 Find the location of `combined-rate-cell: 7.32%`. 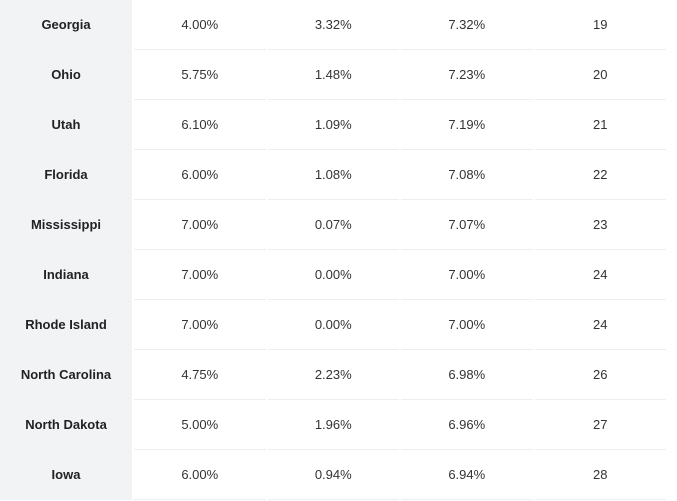

combined-rate-cell: 7.32% is located at coordinates (467, 25).